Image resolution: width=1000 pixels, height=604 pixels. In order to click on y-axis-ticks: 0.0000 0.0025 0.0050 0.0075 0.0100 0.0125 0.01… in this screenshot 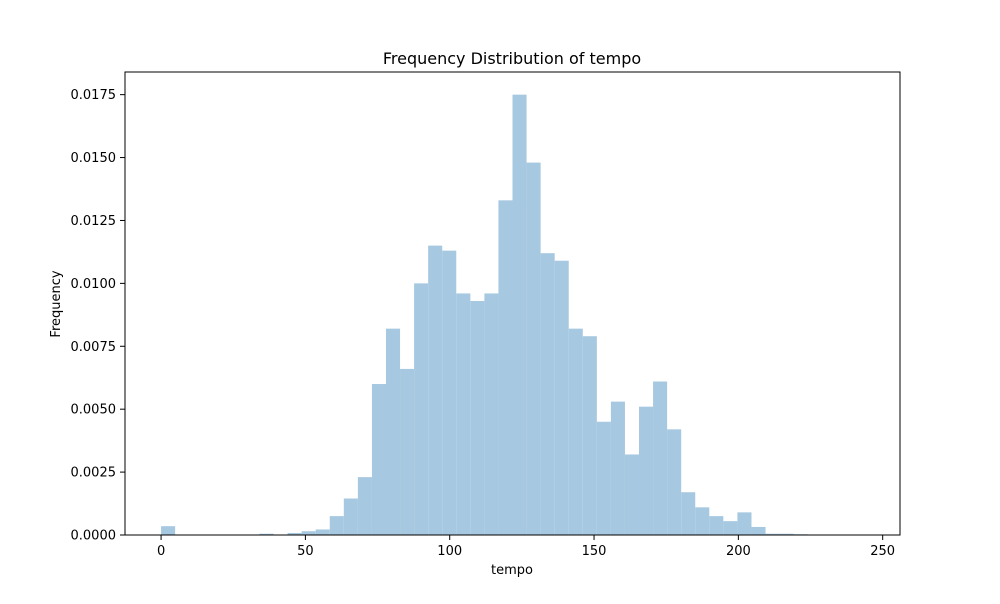, I will do `click(98, 316)`.